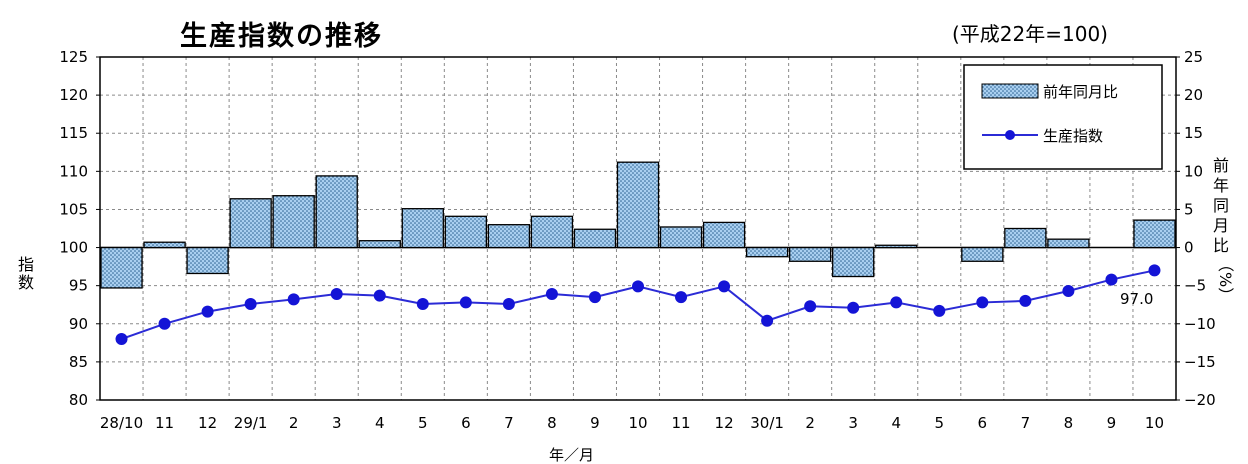 The image size is (1248, 464). Describe the element at coordinates (1189, 248) in the screenshot. I see `right-tick-label: 0` at that location.